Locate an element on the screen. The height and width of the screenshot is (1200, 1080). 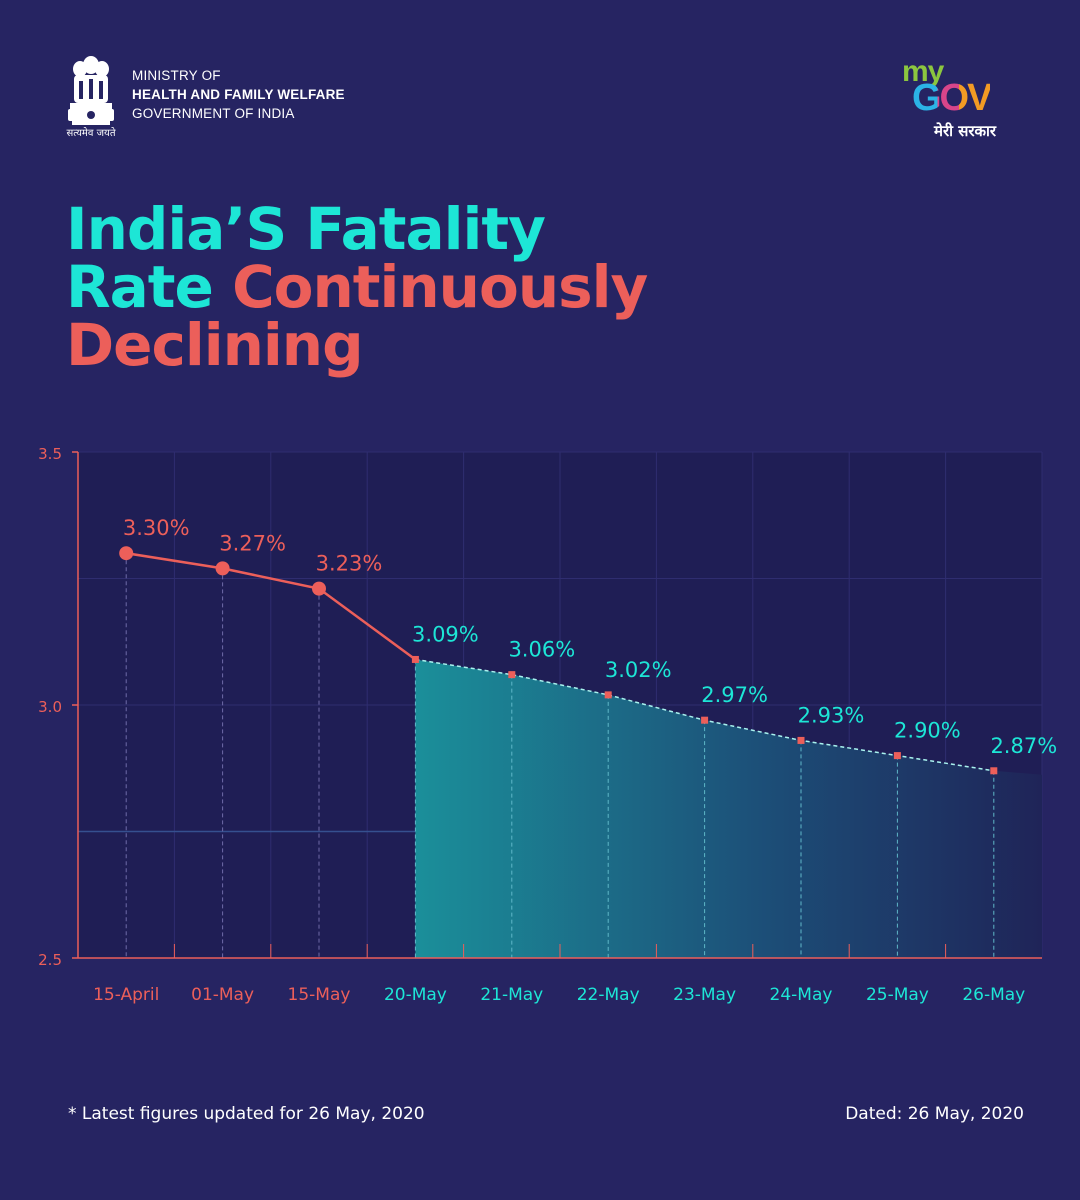
mygov-logo: my GOV मेरी सरकार is located at coordinates (957, 100).